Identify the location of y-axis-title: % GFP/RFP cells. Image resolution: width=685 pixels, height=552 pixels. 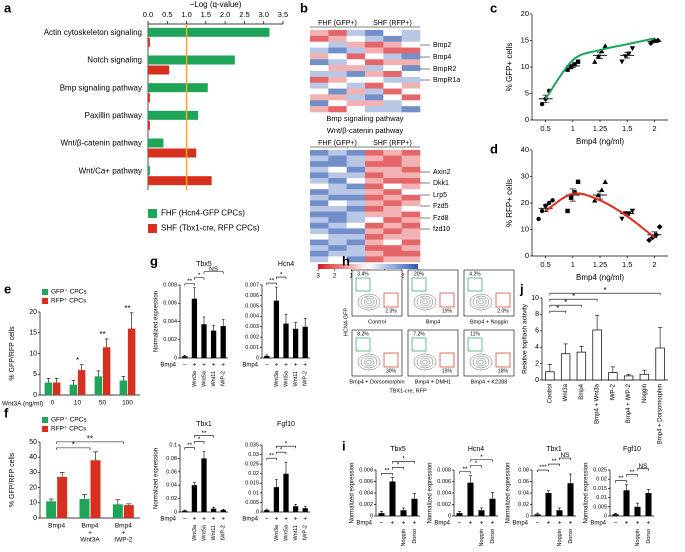
(12, 353).